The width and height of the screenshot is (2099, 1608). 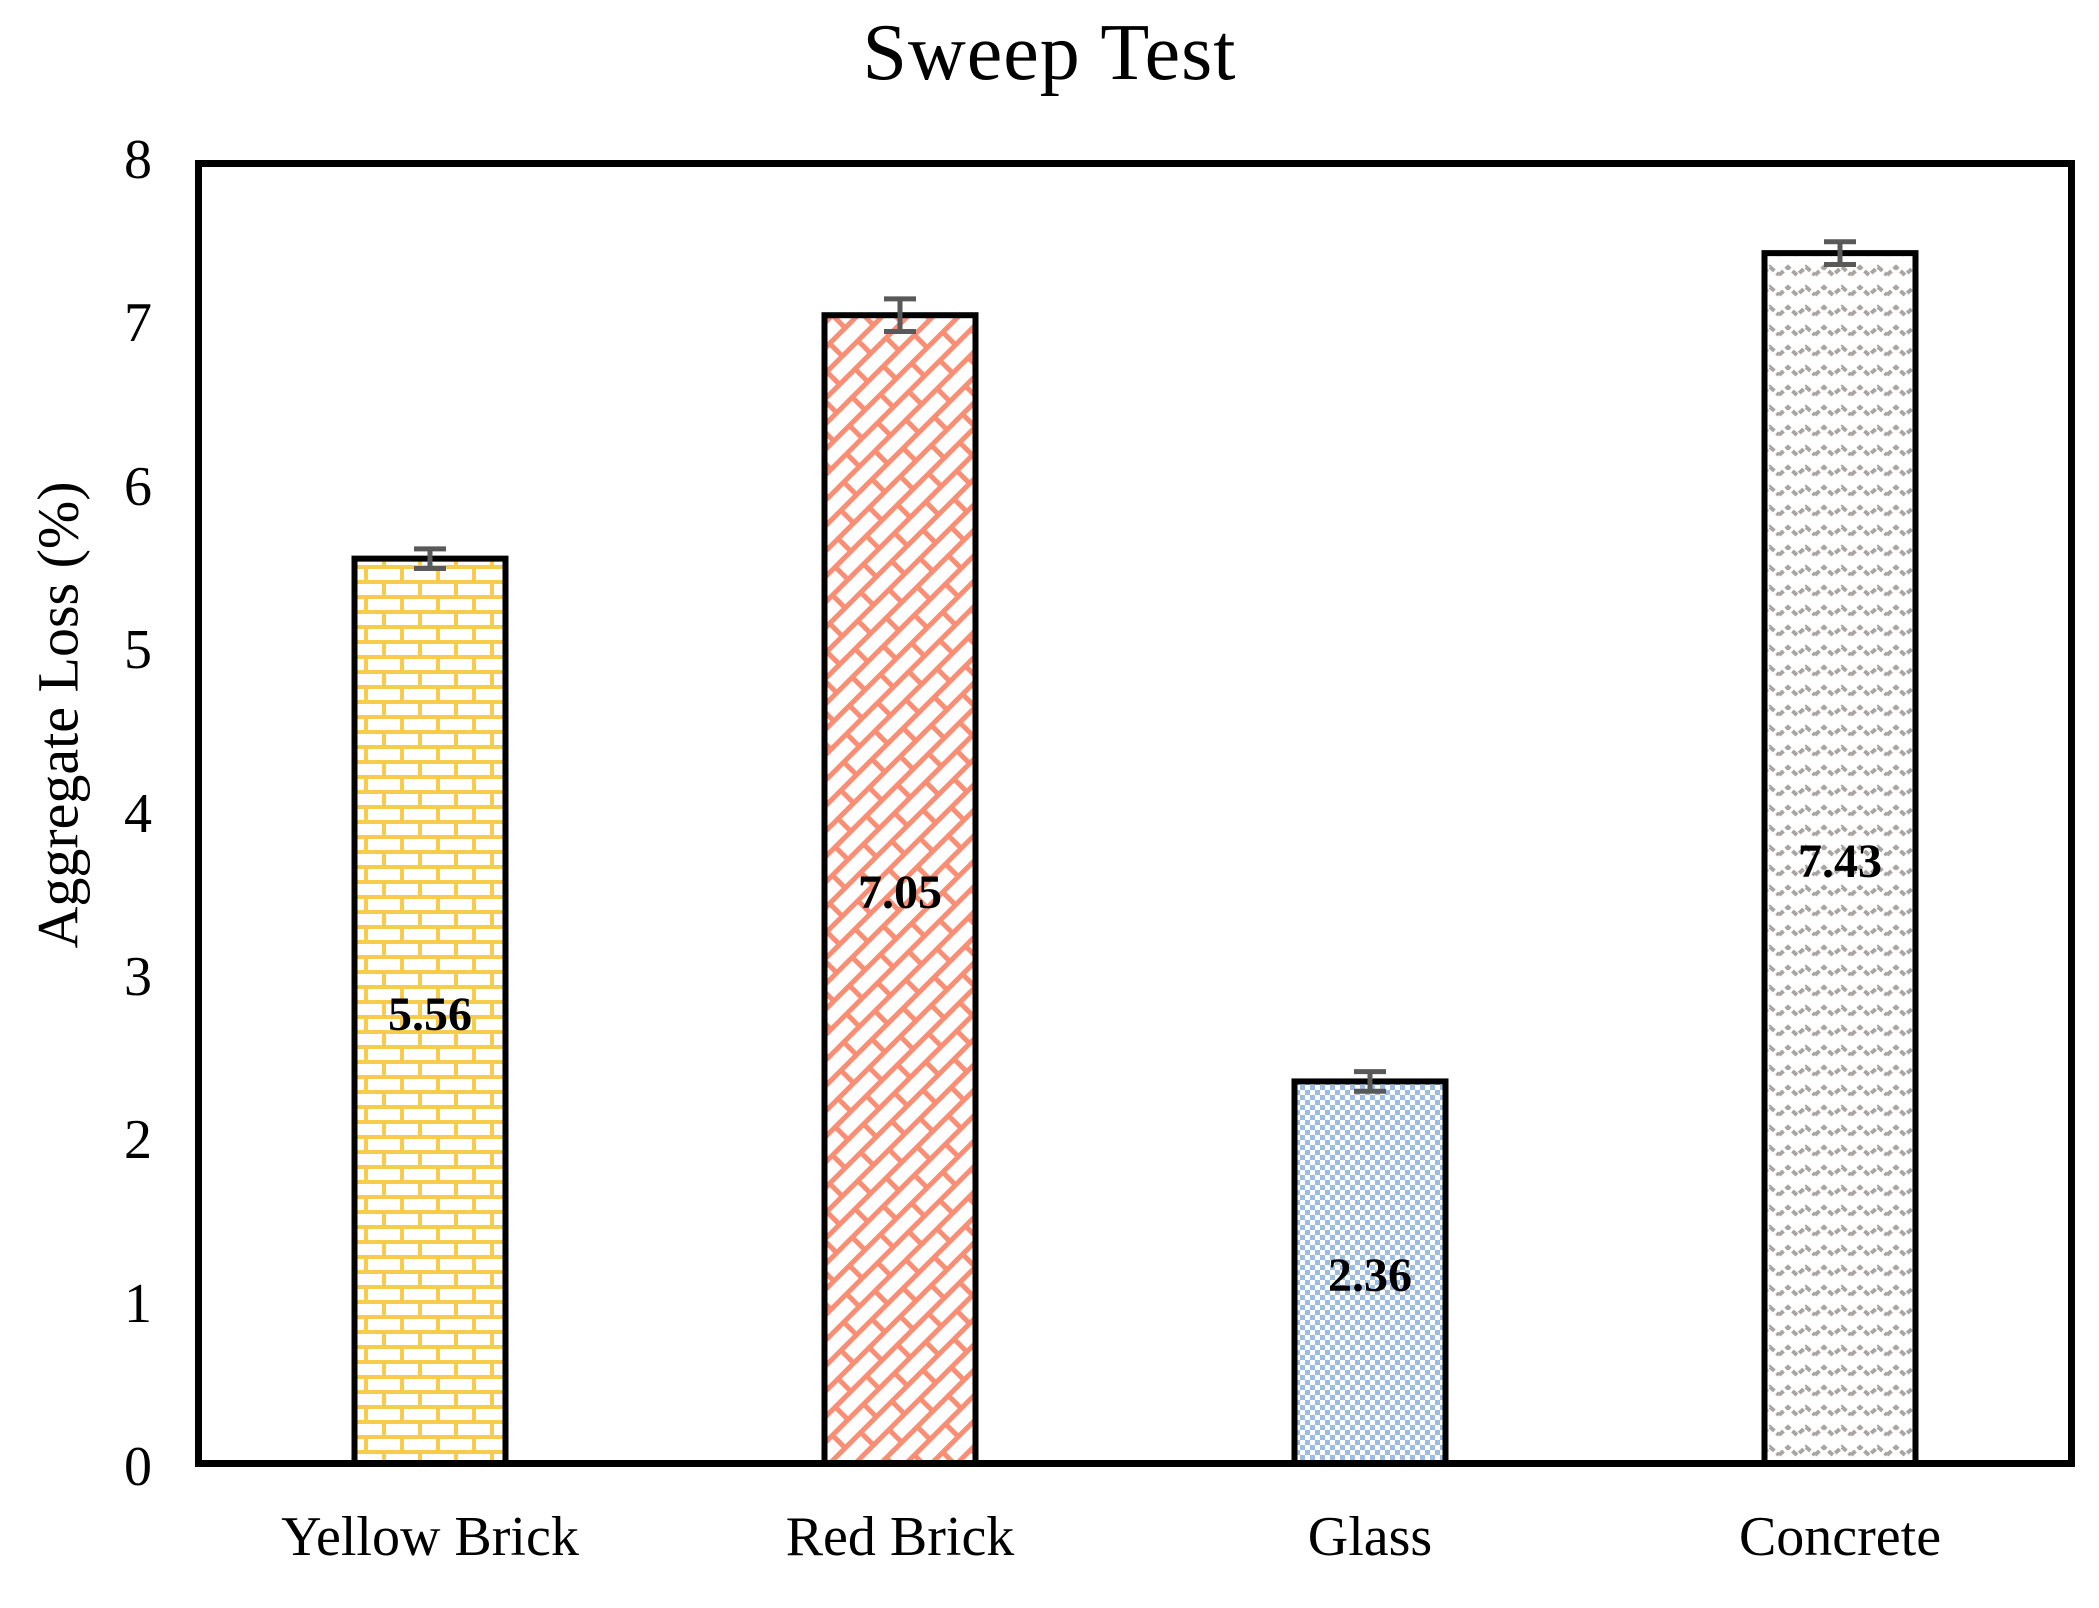 I want to click on y-tick-label: 7, so click(x=138, y=323).